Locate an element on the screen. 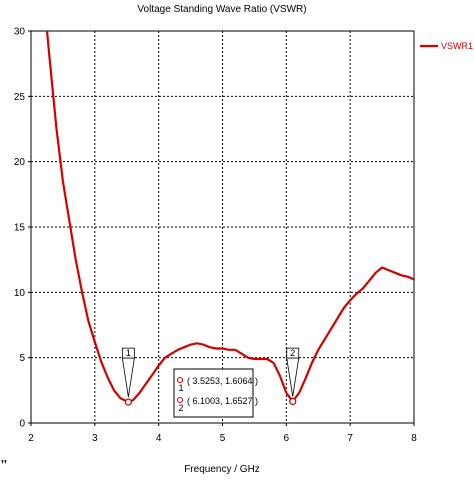 The image size is (474, 483). y-tick-label: 0 is located at coordinates (22, 424).